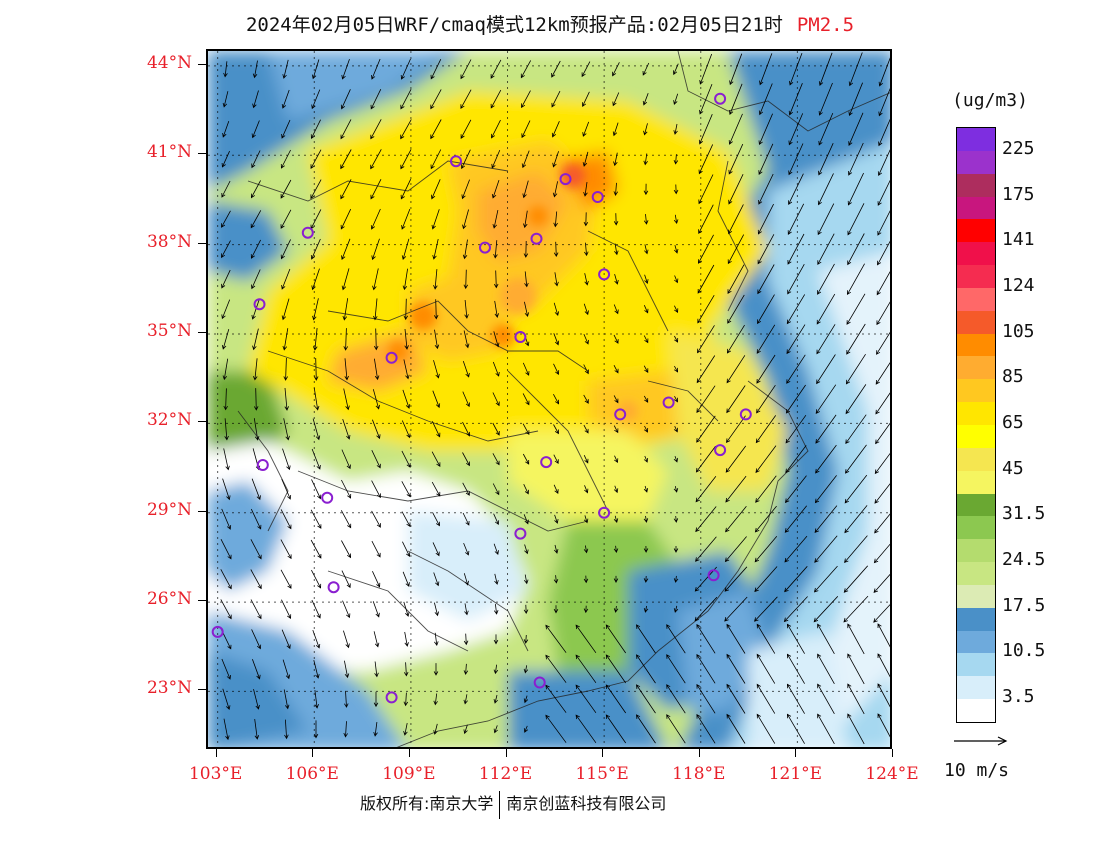  Describe the element at coordinates (514, 25) in the screenshot. I see `title-main: 2024年02月05日WRF/cmaq模式12km预报产品:02月05日21时` at that location.